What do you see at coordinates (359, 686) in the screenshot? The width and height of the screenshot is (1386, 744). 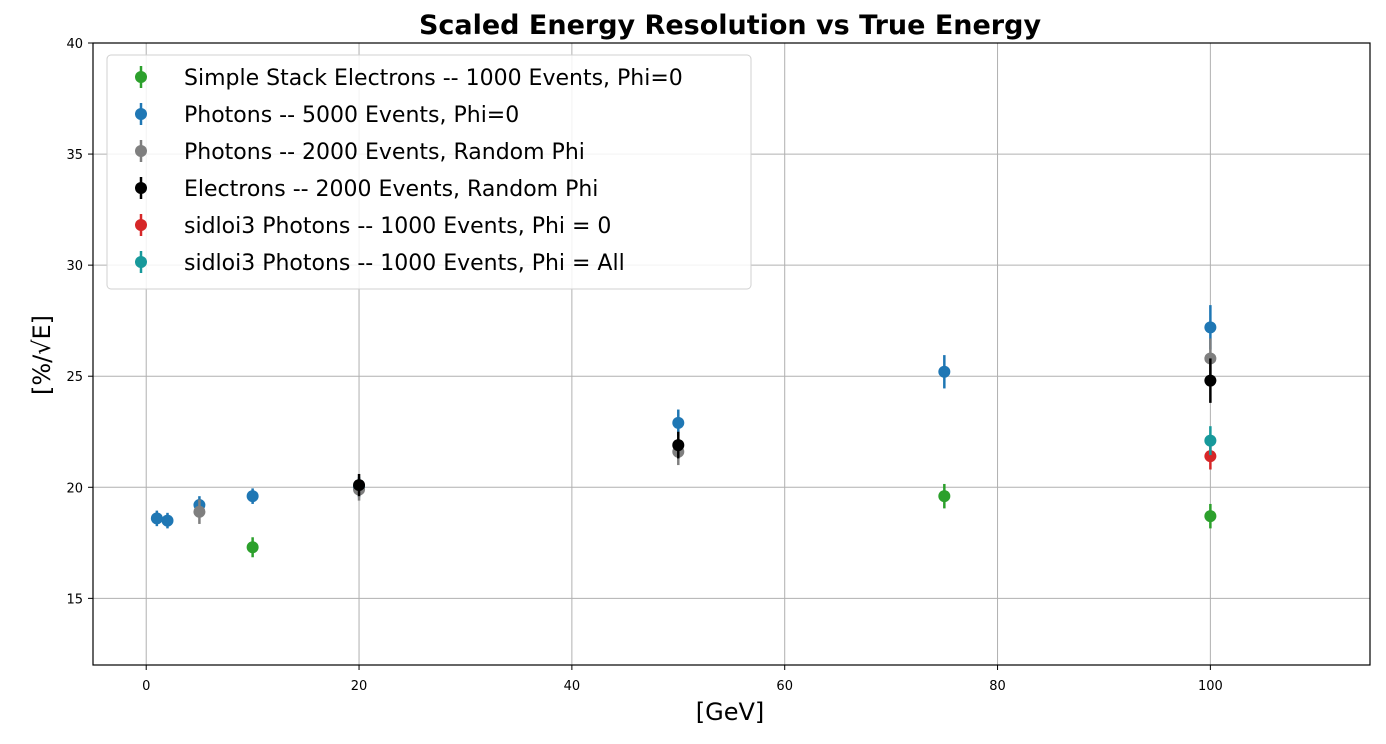 I see `x-tick-label: 20` at bounding box center [359, 686].